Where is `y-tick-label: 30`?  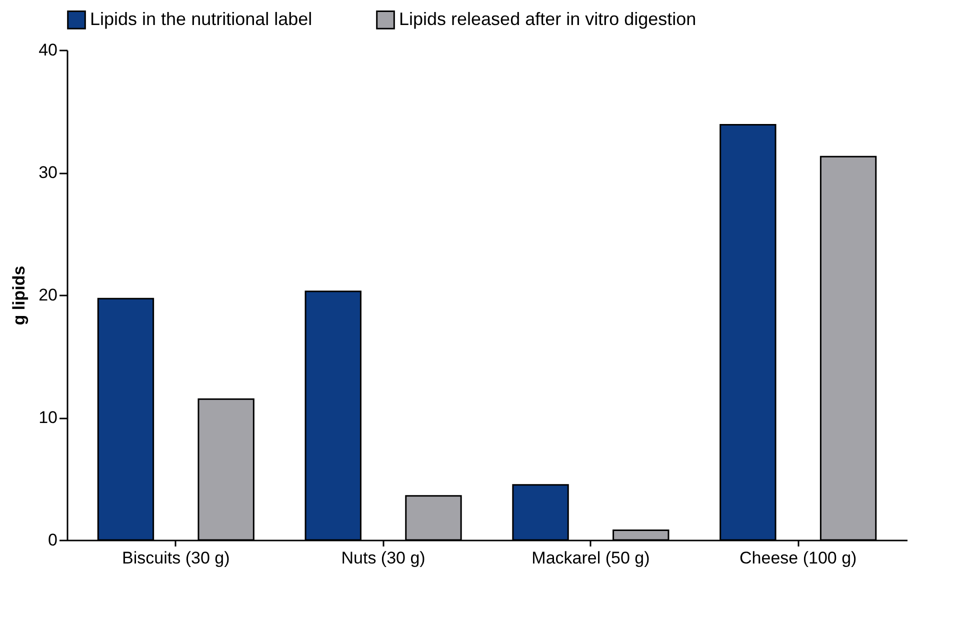 y-tick-label: 30 is located at coordinates (48, 172).